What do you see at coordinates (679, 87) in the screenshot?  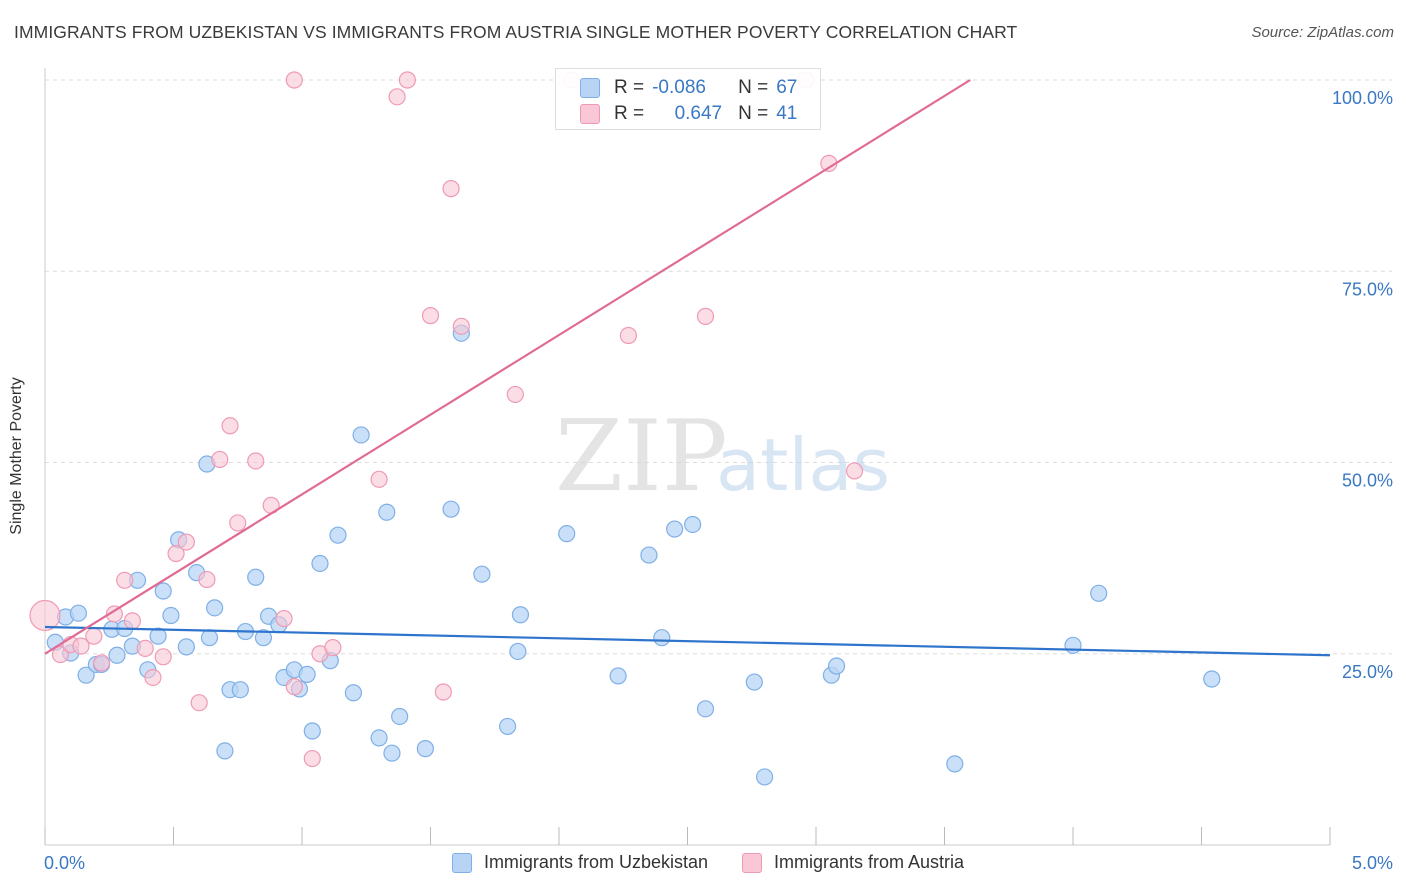 I see `stats-r-value: -0.086` at bounding box center [679, 87].